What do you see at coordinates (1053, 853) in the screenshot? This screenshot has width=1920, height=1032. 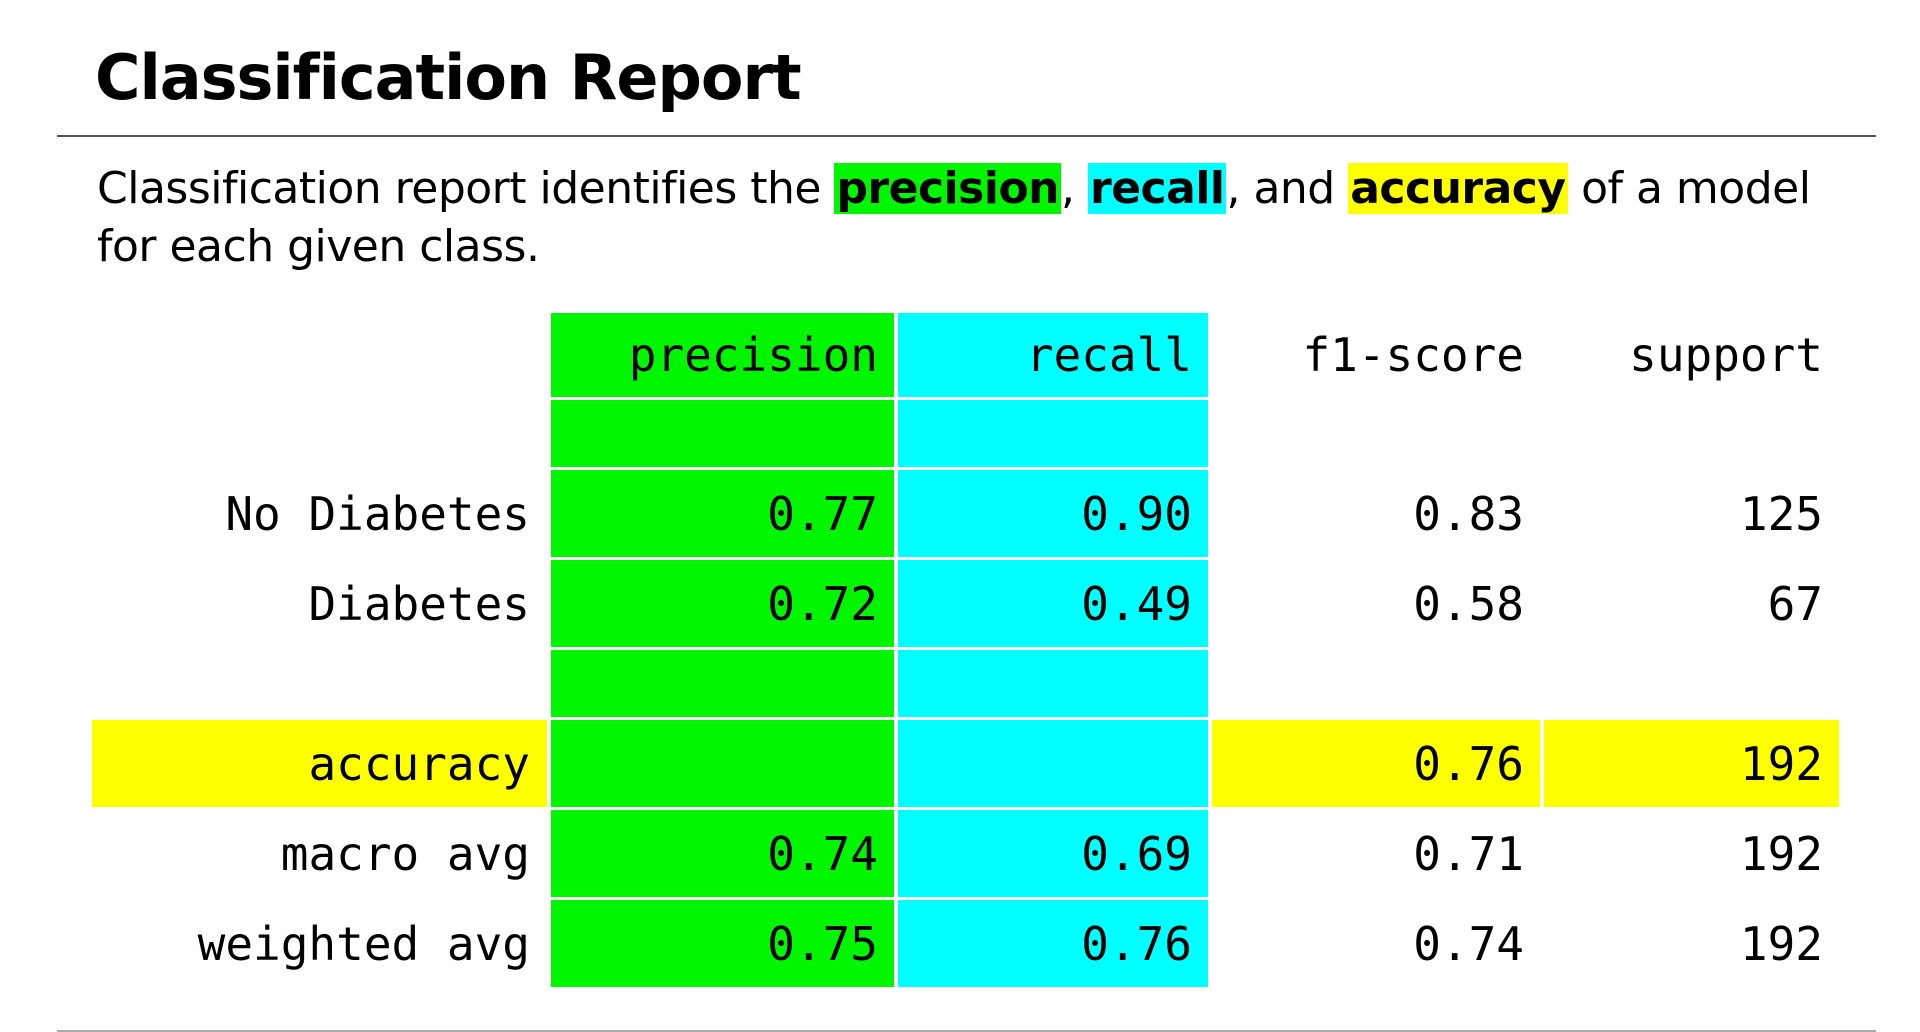 I see `macro-avg-recall: 0.69` at bounding box center [1053, 853].